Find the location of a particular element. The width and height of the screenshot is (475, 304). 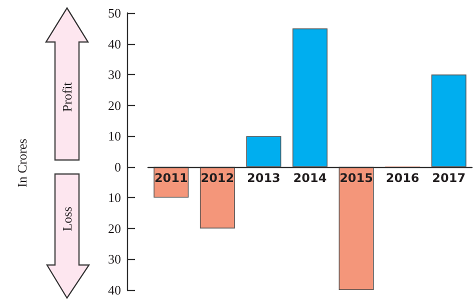

y-tick-label: 0 is located at coordinates (117, 166).